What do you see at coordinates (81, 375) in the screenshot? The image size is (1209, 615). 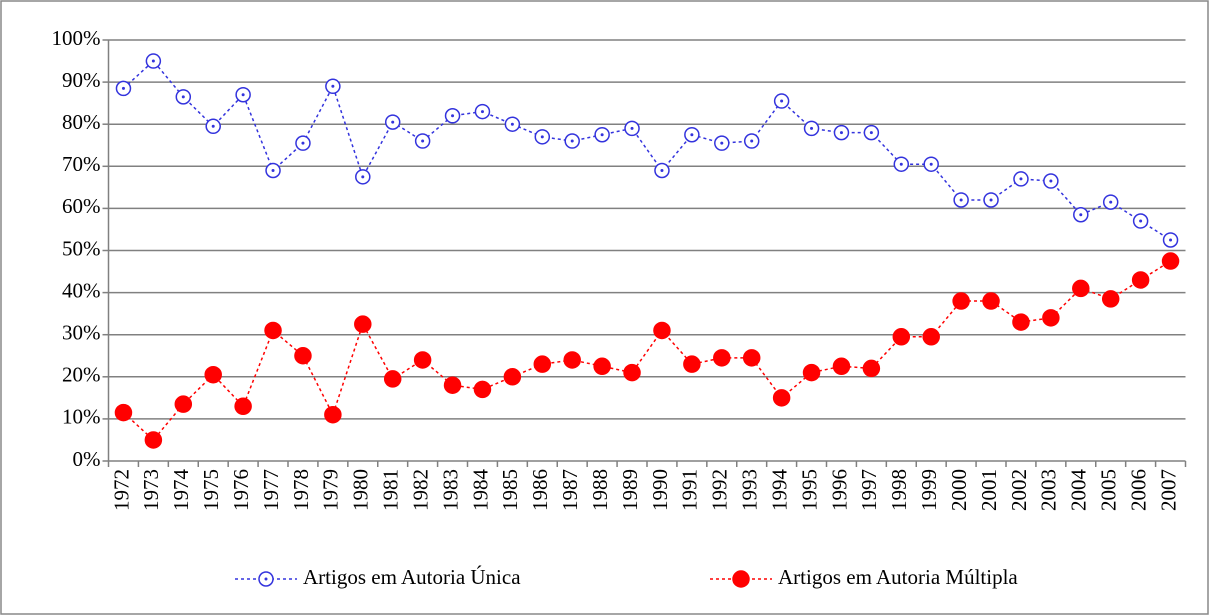 I see `y-tick-label: 20%` at bounding box center [81, 375].